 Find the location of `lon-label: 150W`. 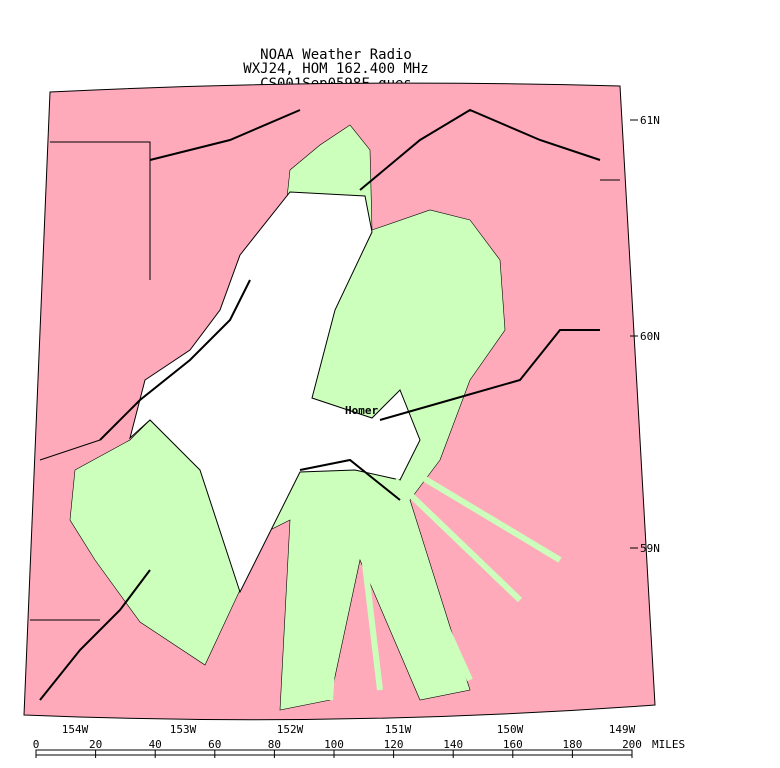

lon-label: 150W is located at coordinates (510, 729).